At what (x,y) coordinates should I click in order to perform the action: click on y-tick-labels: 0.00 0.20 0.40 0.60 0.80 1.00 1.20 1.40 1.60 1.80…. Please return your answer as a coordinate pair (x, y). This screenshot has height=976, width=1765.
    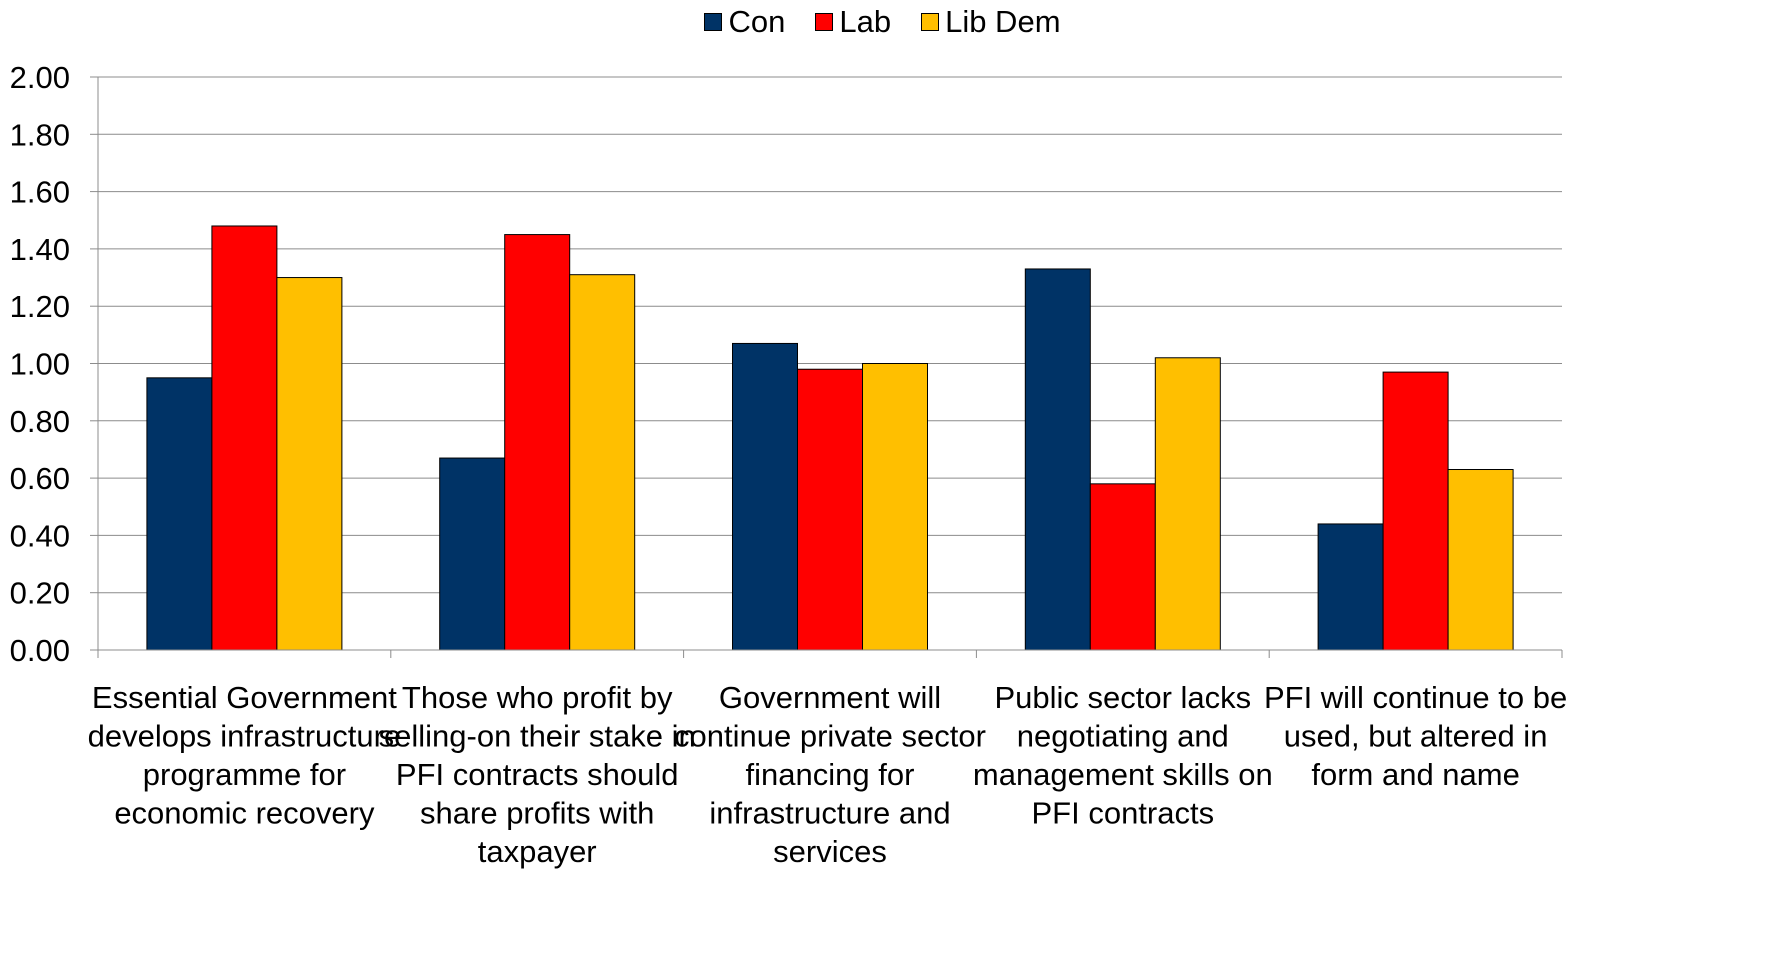
    Looking at the image, I should click on (40, 364).